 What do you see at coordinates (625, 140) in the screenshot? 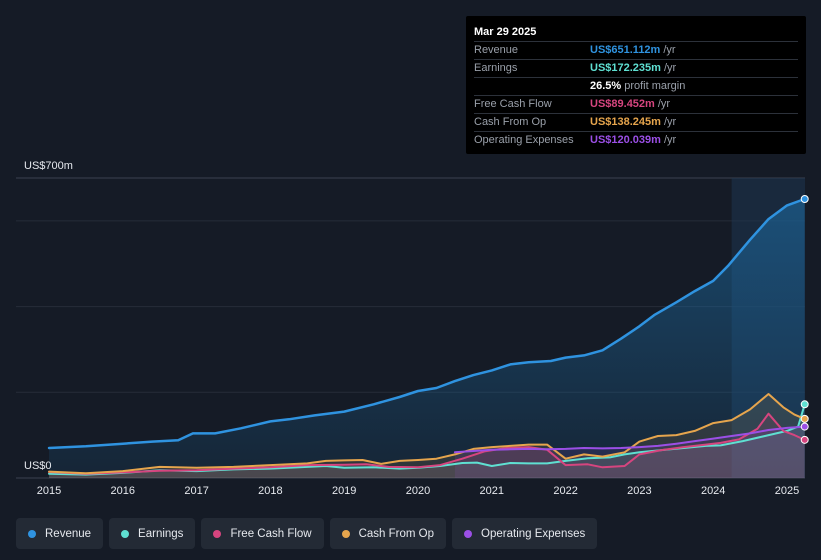
I see `tooltip-value: US$120.039m` at bounding box center [625, 140].